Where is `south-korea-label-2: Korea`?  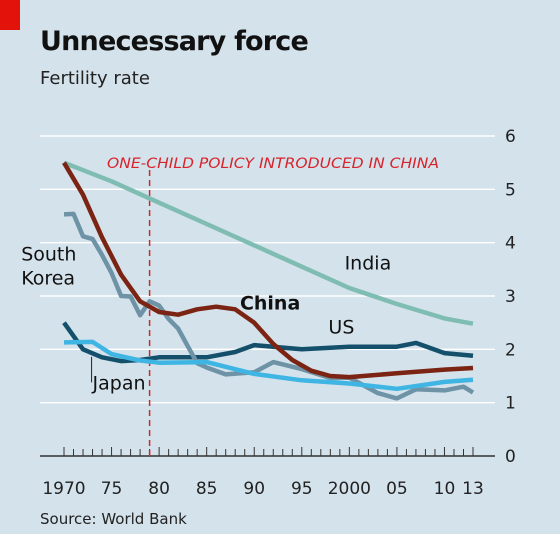 south-korea-label-2: Korea is located at coordinates (48, 278).